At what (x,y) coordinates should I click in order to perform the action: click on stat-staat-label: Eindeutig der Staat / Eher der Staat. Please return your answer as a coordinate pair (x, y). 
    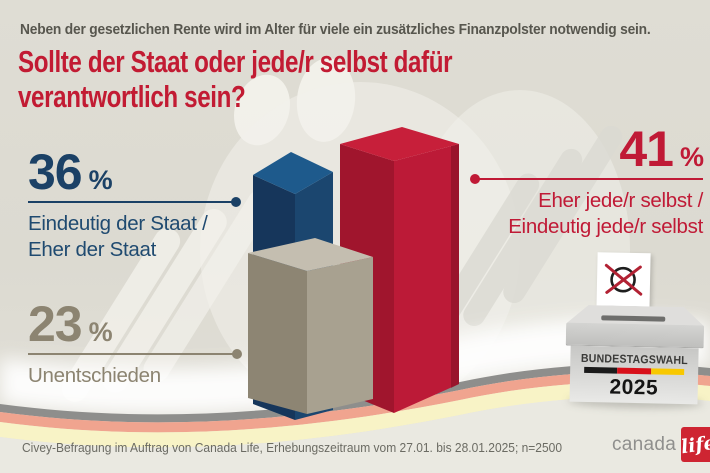
    Looking at the image, I should click on (133, 237).